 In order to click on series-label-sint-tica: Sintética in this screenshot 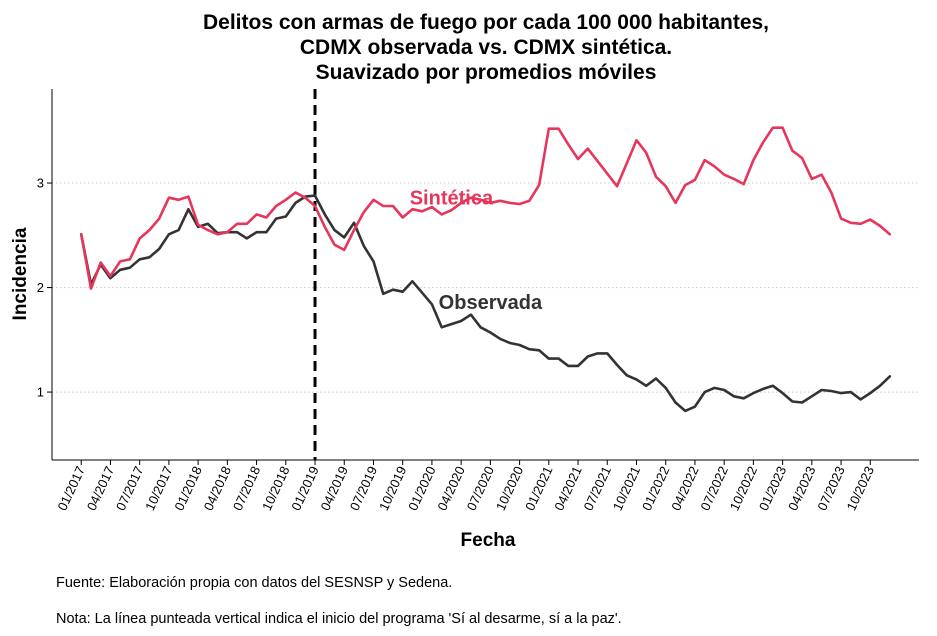, I will do `click(452, 199)`.